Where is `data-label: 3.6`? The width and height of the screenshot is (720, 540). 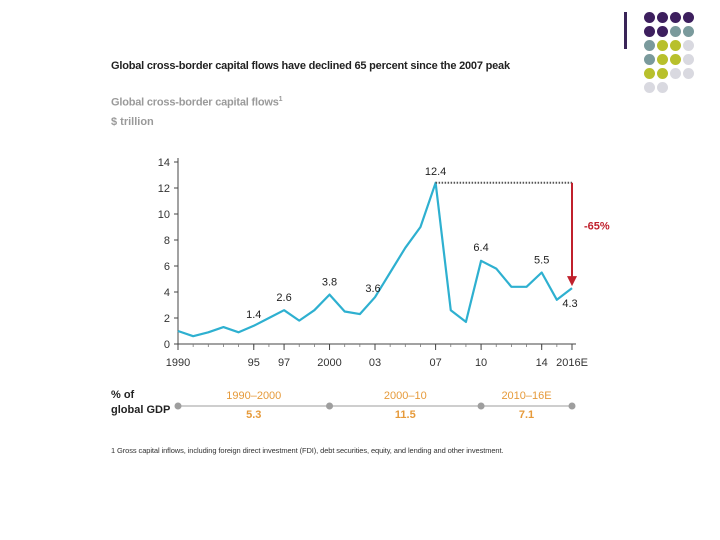
data-label: 3.6 is located at coordinates (372, 289).